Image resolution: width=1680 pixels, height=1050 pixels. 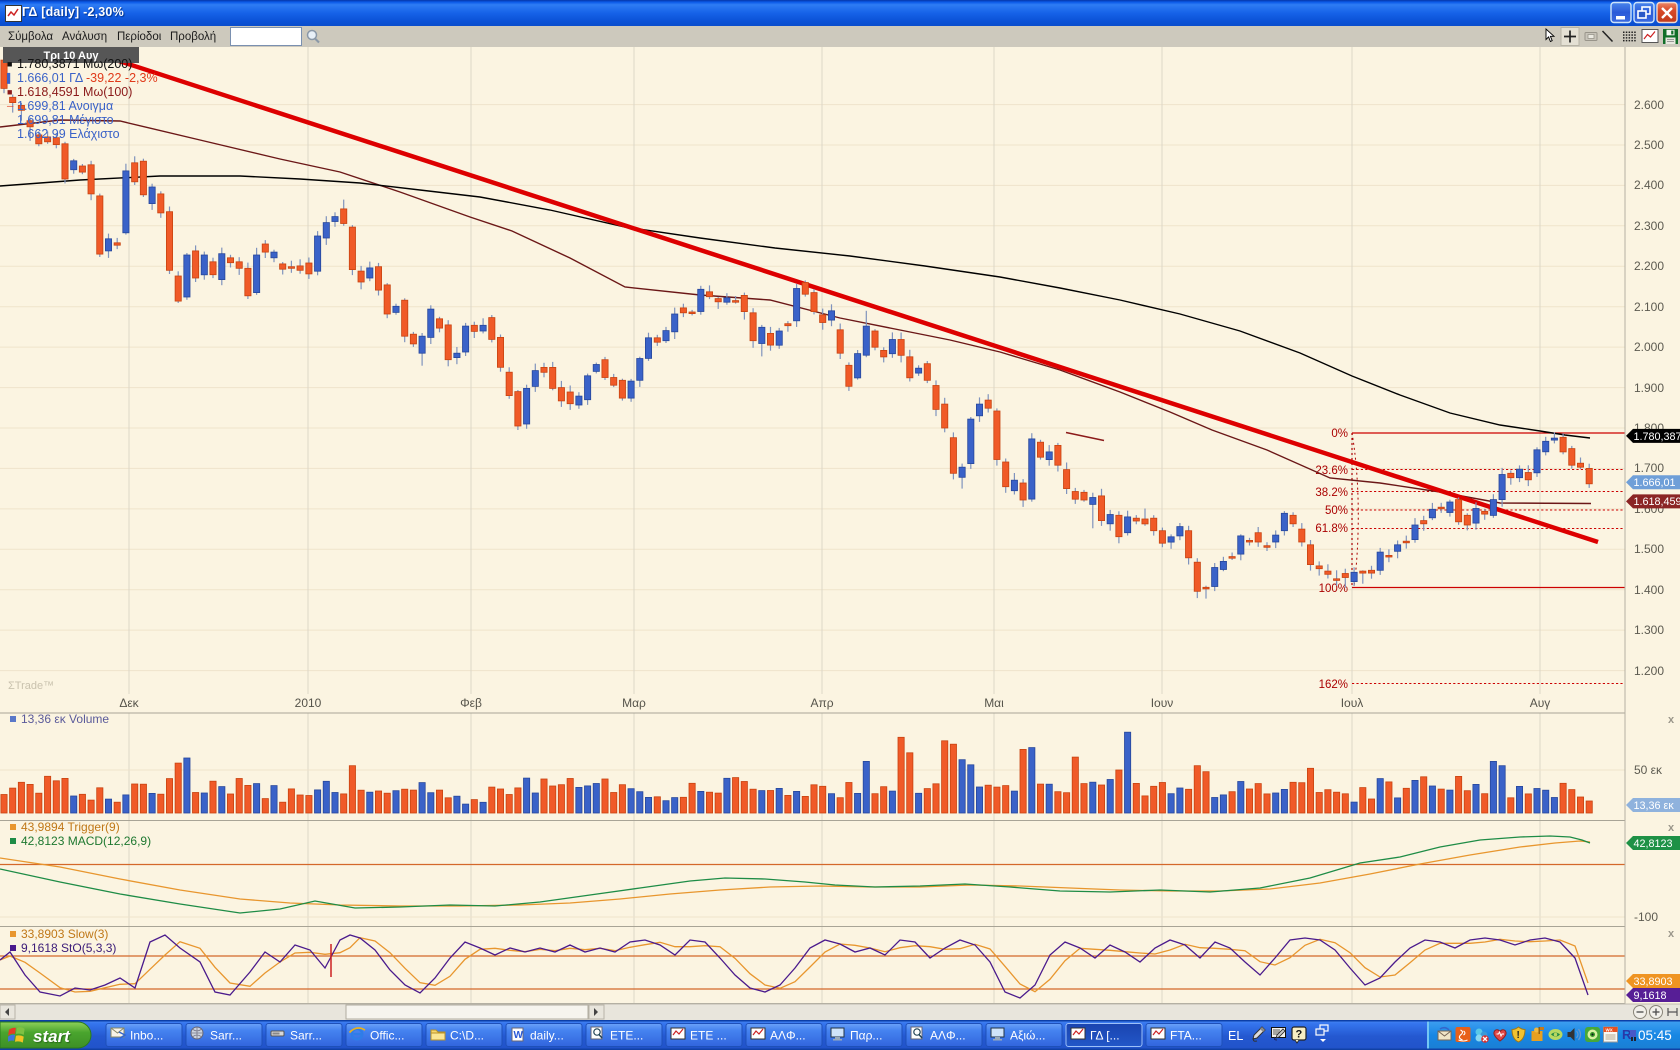 What do you see at coordinates (1649, 347) in the screenshot?
I see `svg-text: 2.000` at bounding box center [1649, 347].